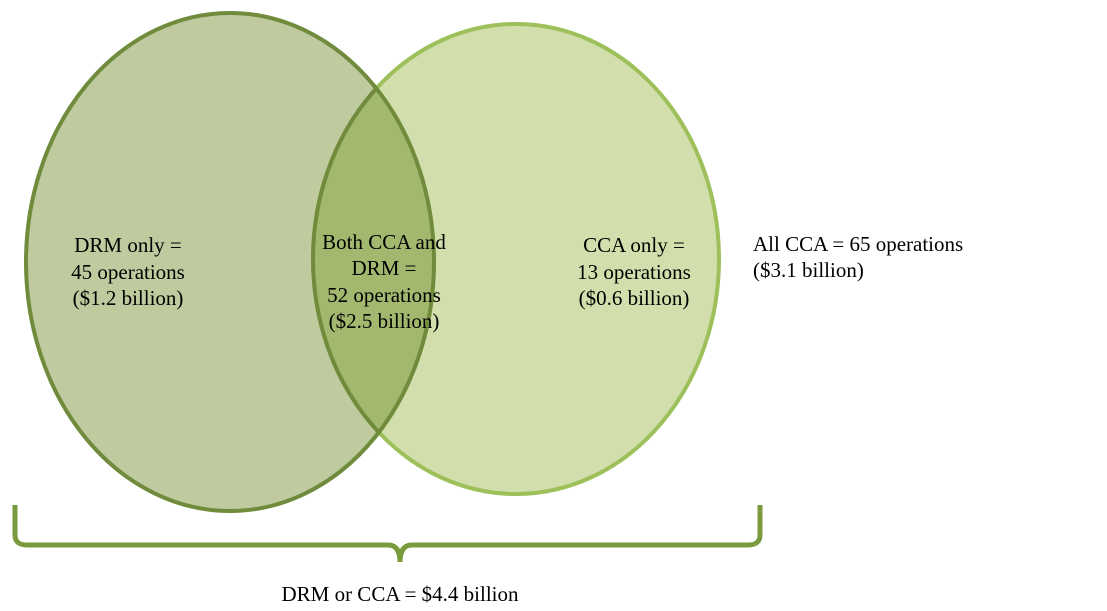  Describe the element at coordinates (384, 242) in the screenshot. I see `label-line: Both CCA and` at that location.